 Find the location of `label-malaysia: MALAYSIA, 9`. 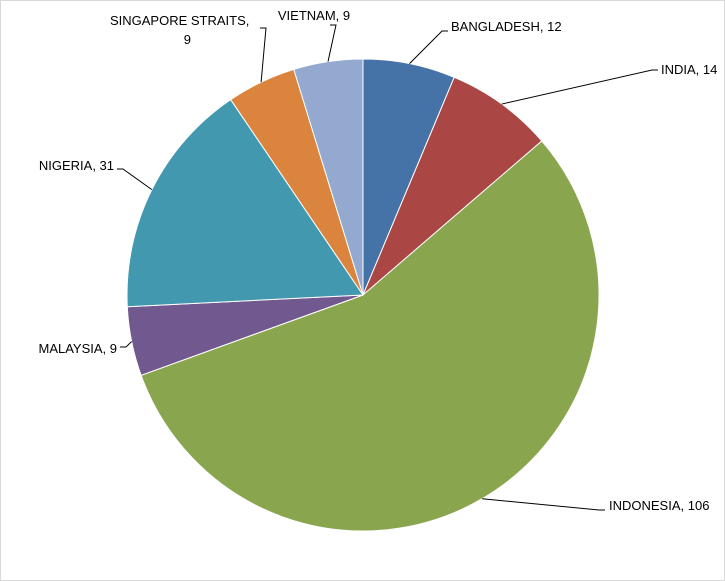

label-malaysia: MALAYSIA, 9 is located at coordinates (77, 348).